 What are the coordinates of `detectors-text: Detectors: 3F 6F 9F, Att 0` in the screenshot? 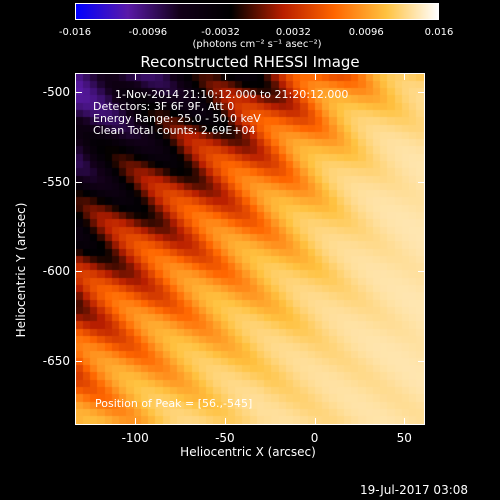 It's located at (164, 106).